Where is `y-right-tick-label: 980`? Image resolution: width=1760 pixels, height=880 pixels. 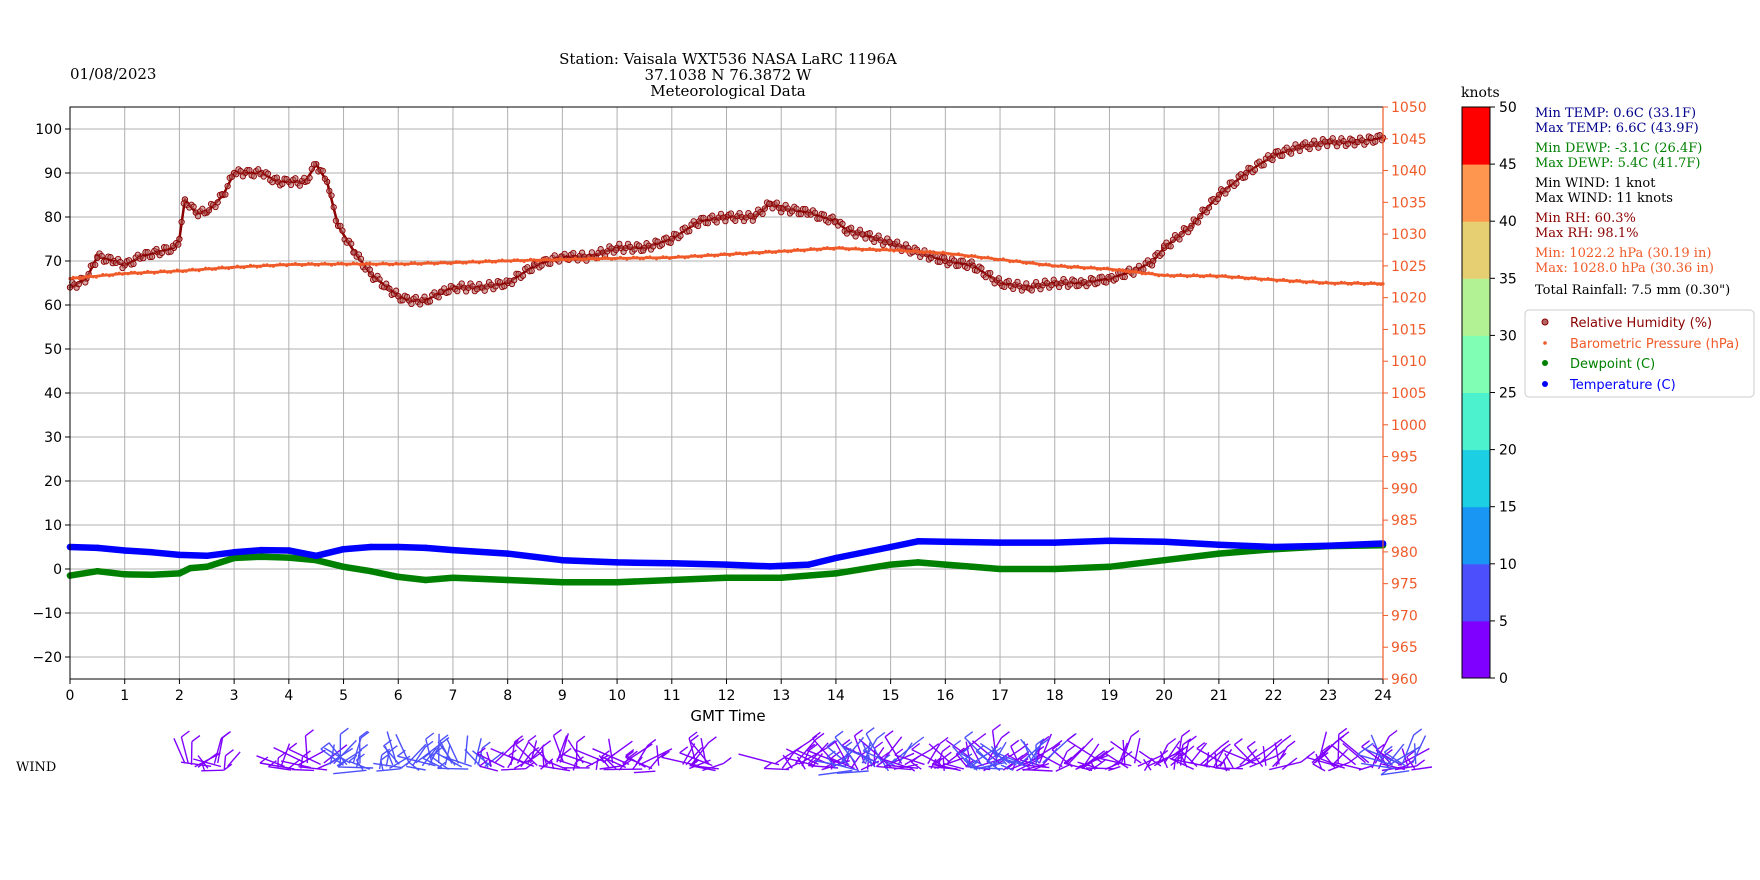
y-right-tick-label: 980 is located at coordinates (1404, 553).